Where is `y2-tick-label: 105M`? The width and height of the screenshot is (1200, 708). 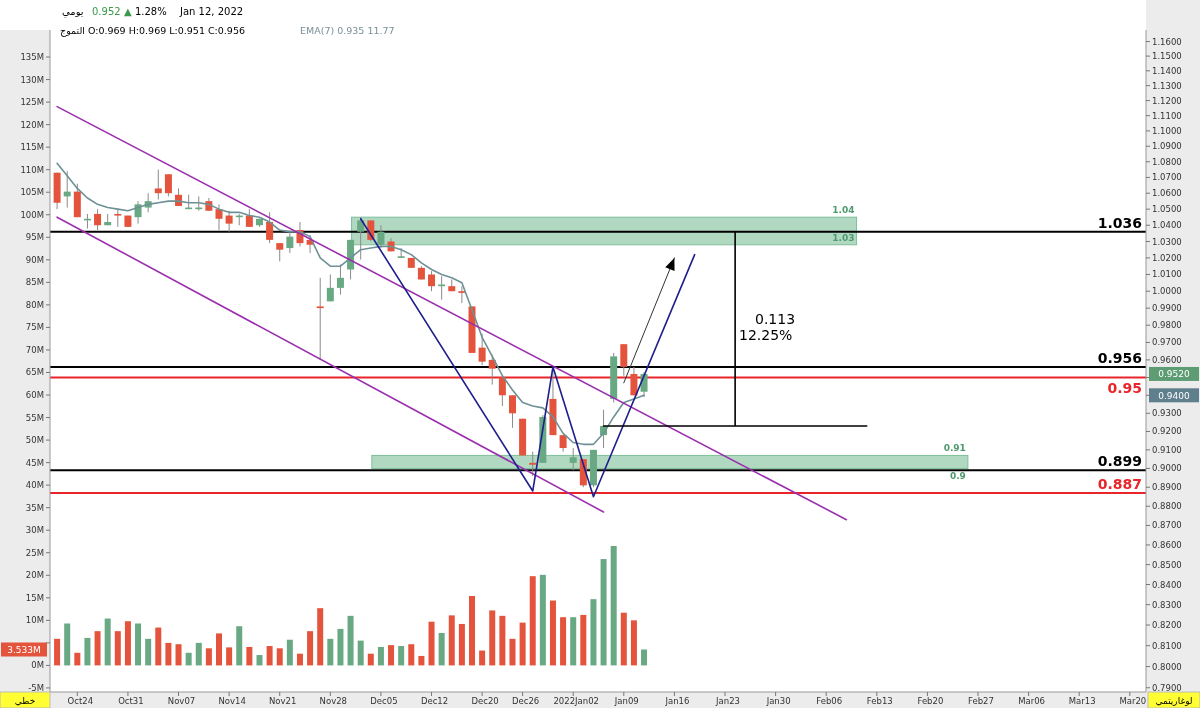 y2-tick-label: 105M is located at coordinates (32, 192).